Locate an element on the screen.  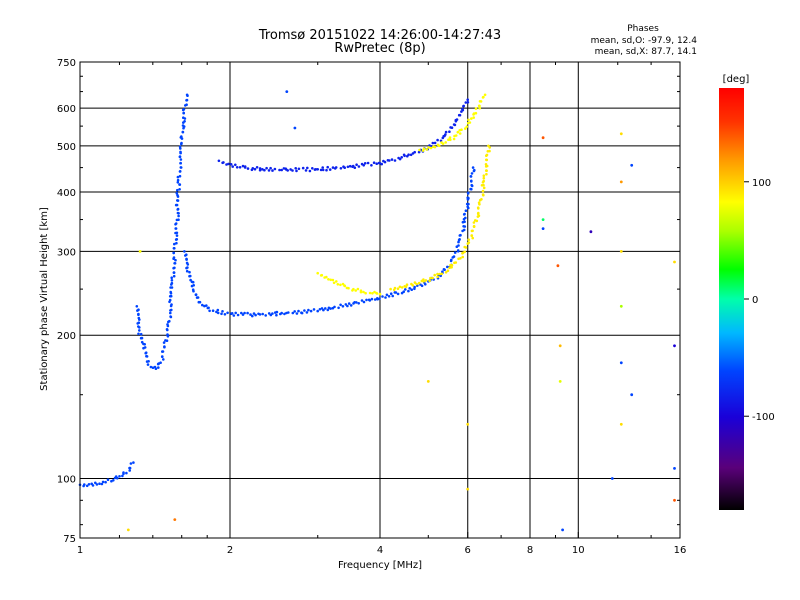
x-tick-label: 16 is located at coordinates (680, 550).